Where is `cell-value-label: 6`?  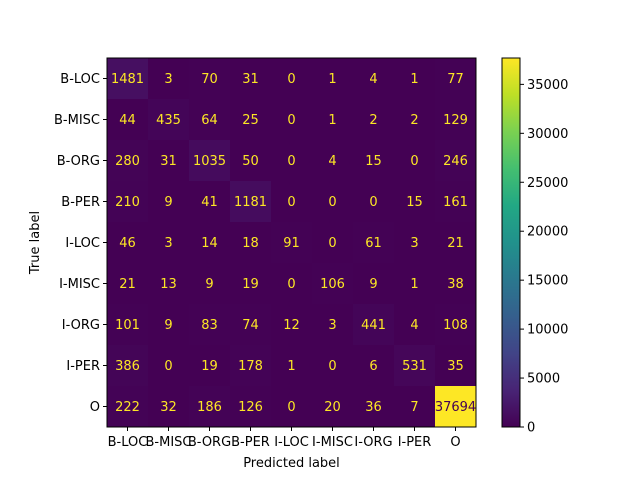
cell-value-label: 6 is located at coordinates (373, 366).